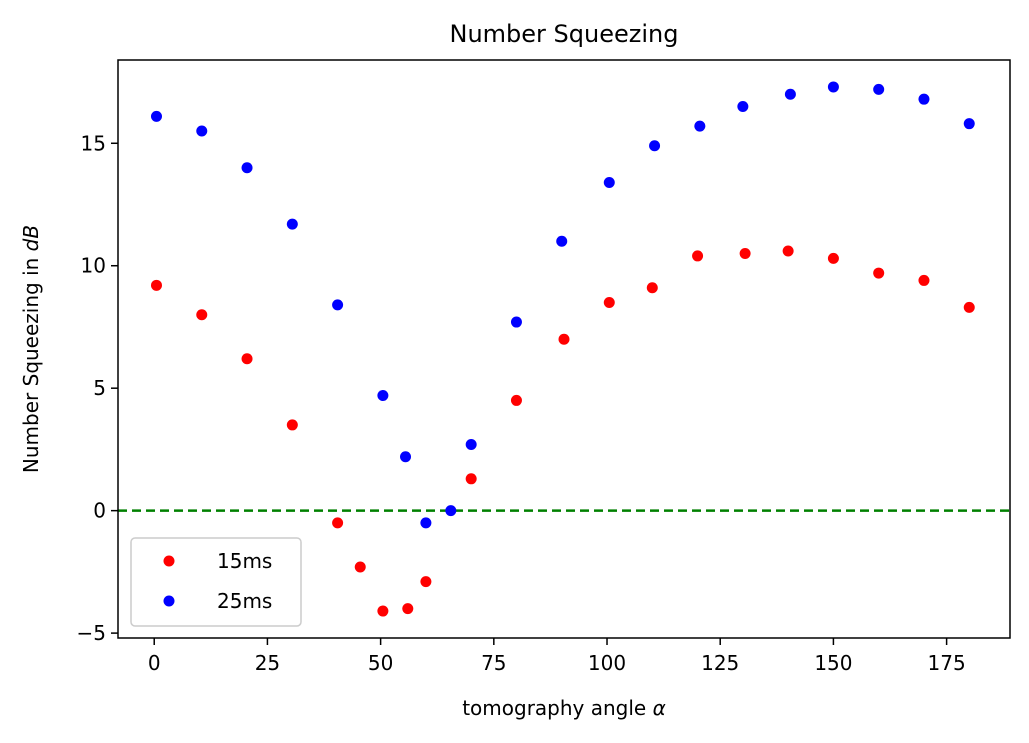  Describe the element at coordinates (93, 266) in the screenshot. I see `y-tick-label-10: 10` at that location.